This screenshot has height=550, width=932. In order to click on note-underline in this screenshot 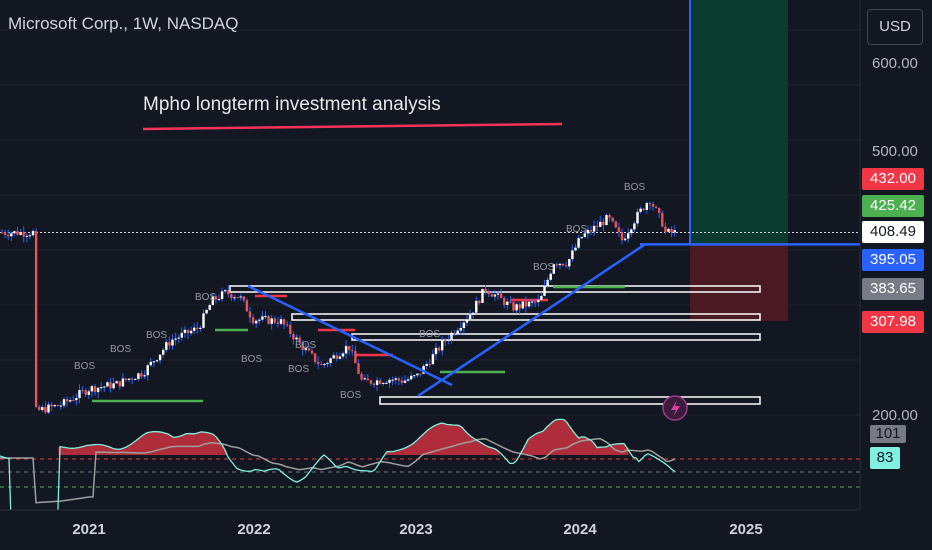, I will do `click(352, 126)`.